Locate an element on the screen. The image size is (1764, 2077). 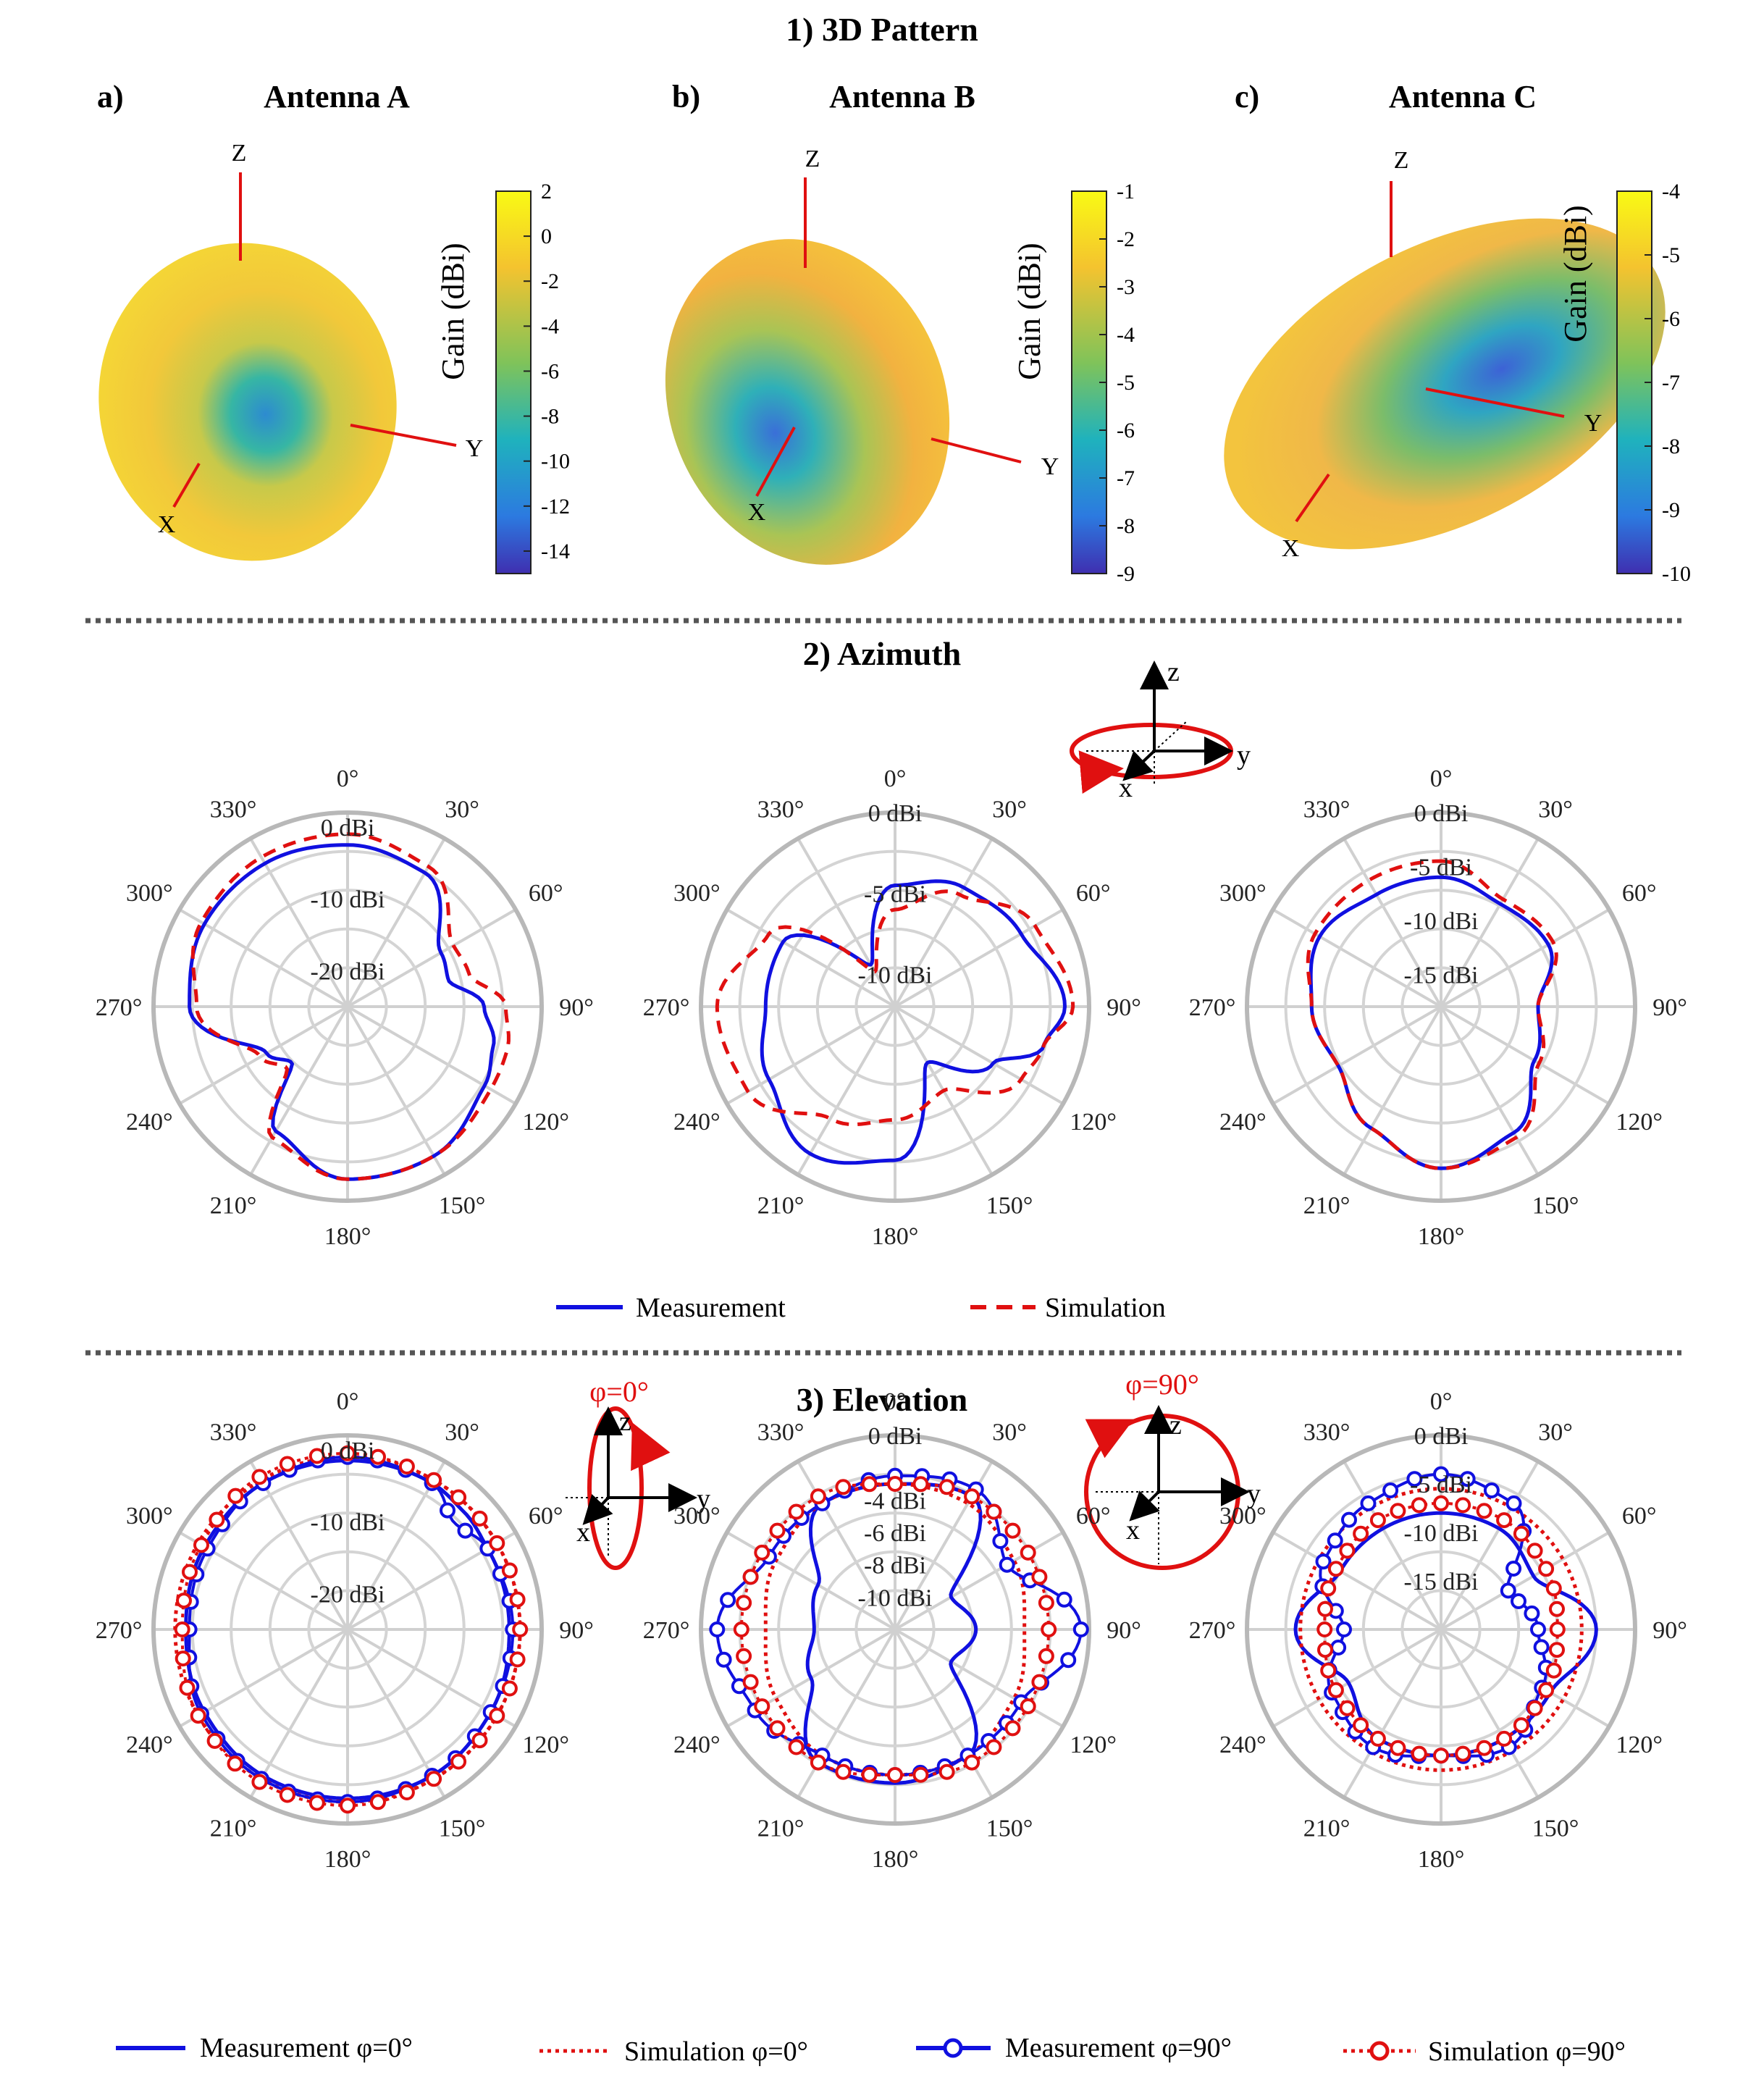
x-label: x is located at coordinates (583, 1532).